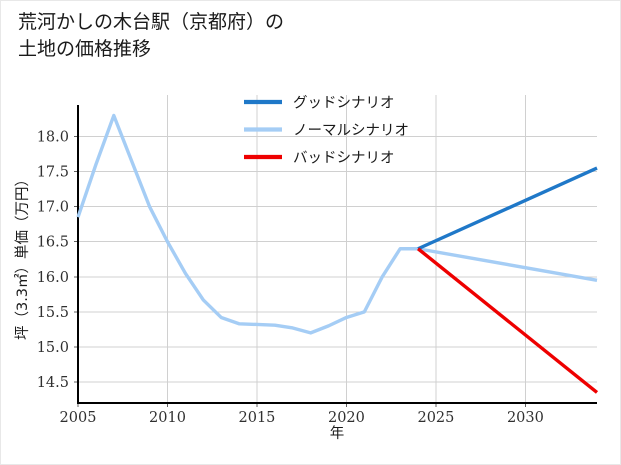 The image size is (621, 465). Describe the element at coordinates (53, 260) in the screenshot. I see `y-axis-tick-labels: 14.5 15.0 15.5 16.0 16.5 17.0 17.5 18.0` at that location.